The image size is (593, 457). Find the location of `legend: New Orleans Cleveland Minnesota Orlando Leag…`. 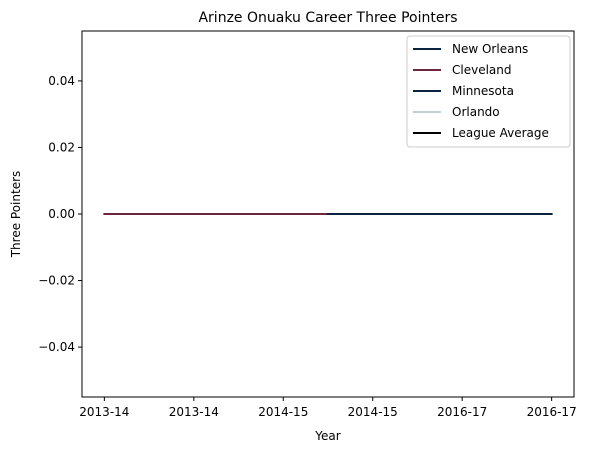

legend: New Orleans Cleveland Minnesota Orlando Leag… is located at coordinates (488, 91).